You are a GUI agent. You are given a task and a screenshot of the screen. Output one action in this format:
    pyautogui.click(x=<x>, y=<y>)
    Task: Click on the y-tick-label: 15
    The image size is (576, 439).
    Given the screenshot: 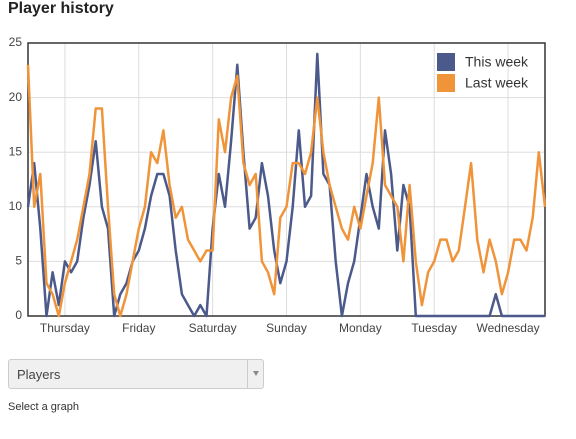 What is the action you would take?
    pyautogui.click(x=16, y=151)
    